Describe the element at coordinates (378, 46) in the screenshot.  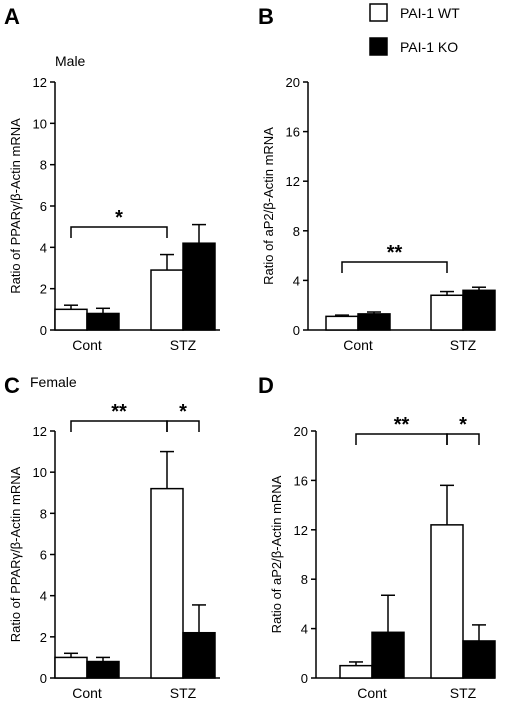
I see `legend-swatch-ko` at that location.